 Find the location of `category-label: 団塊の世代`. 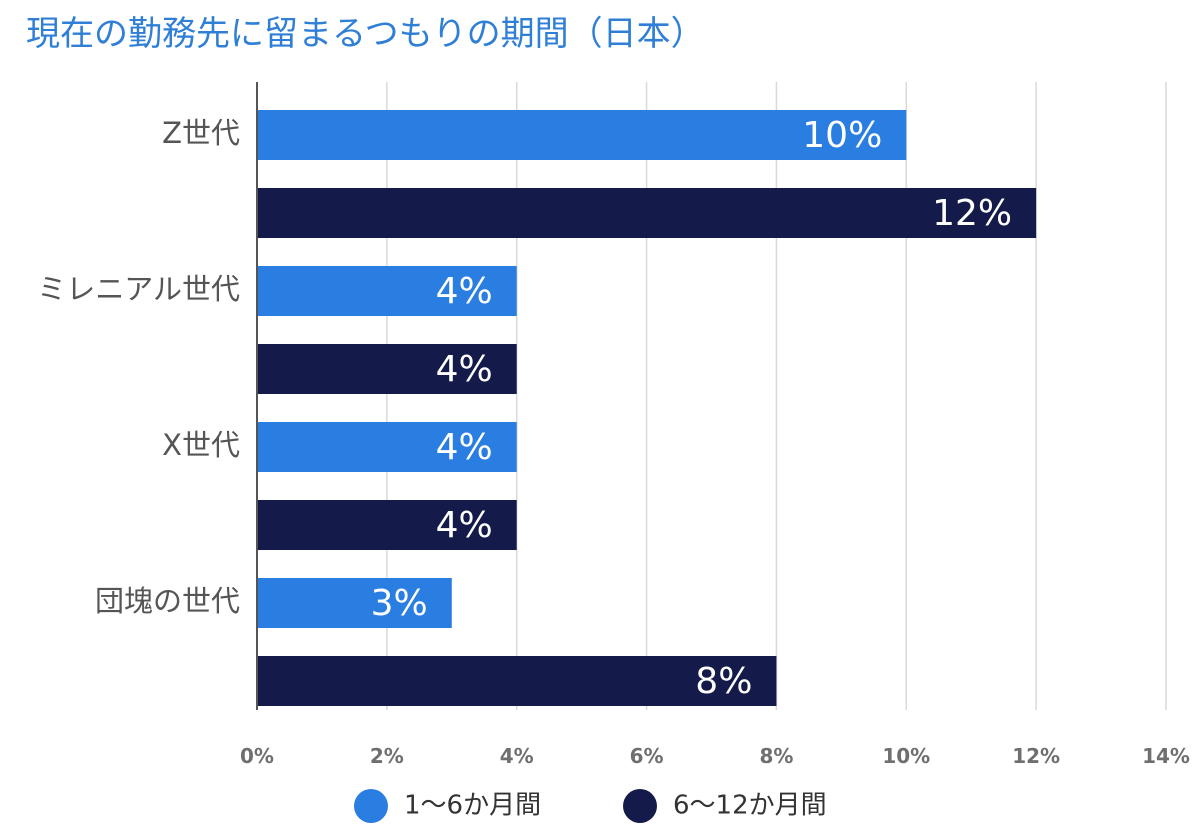

category-label: 団塊の世代 is located at coordinates (167, 601).